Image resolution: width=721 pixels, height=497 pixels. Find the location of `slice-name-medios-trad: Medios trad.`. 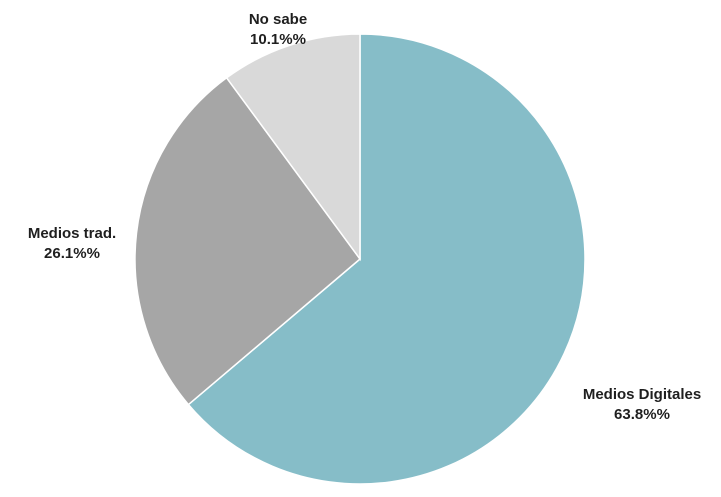

slice-name-medios-trad: Medios trad. is located at coordinates (72, 233).